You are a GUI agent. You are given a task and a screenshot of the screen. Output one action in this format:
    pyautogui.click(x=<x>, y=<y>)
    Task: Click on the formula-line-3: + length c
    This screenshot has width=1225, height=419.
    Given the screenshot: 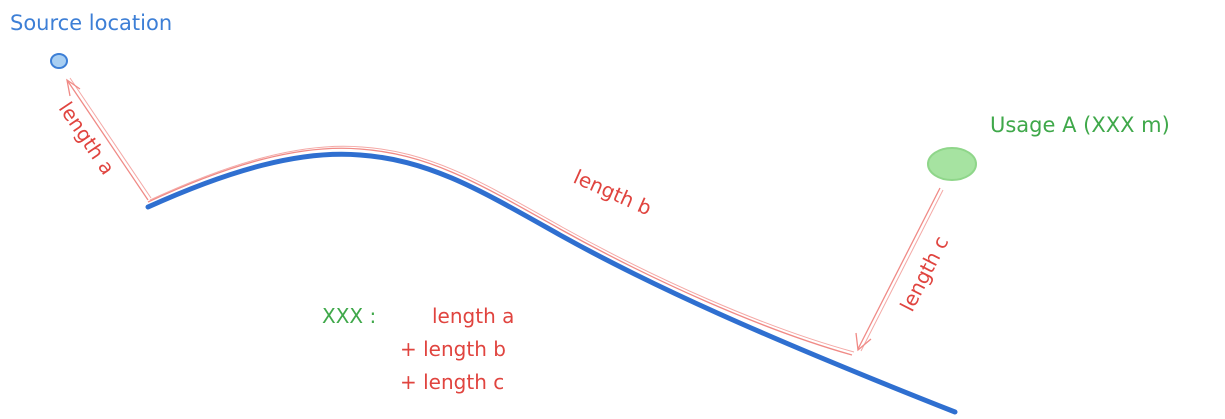 What is the action you would take?
    pyautogui.click(x=452, y=382)
    